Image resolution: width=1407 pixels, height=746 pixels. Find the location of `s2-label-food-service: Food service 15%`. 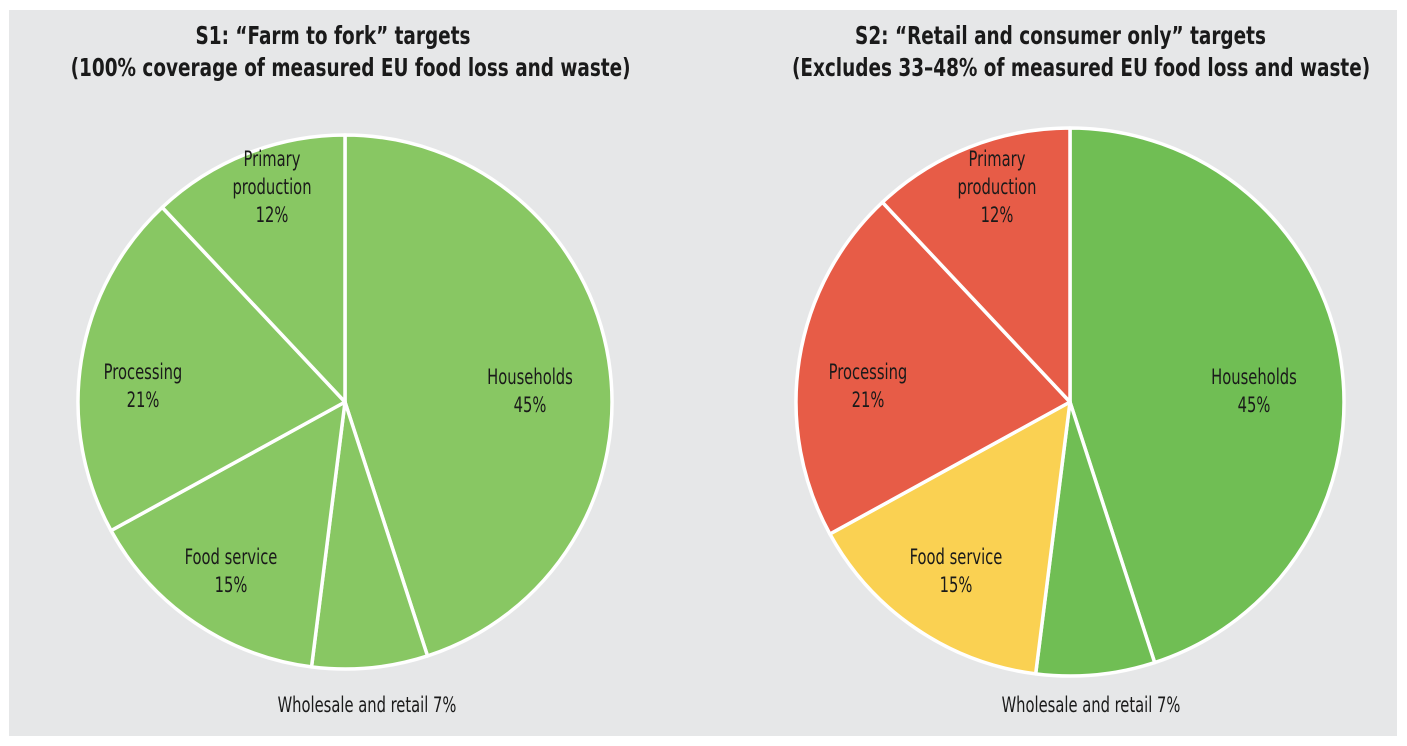

s2-label-food-service: Food service 15% is located at coordinates (956, 571).